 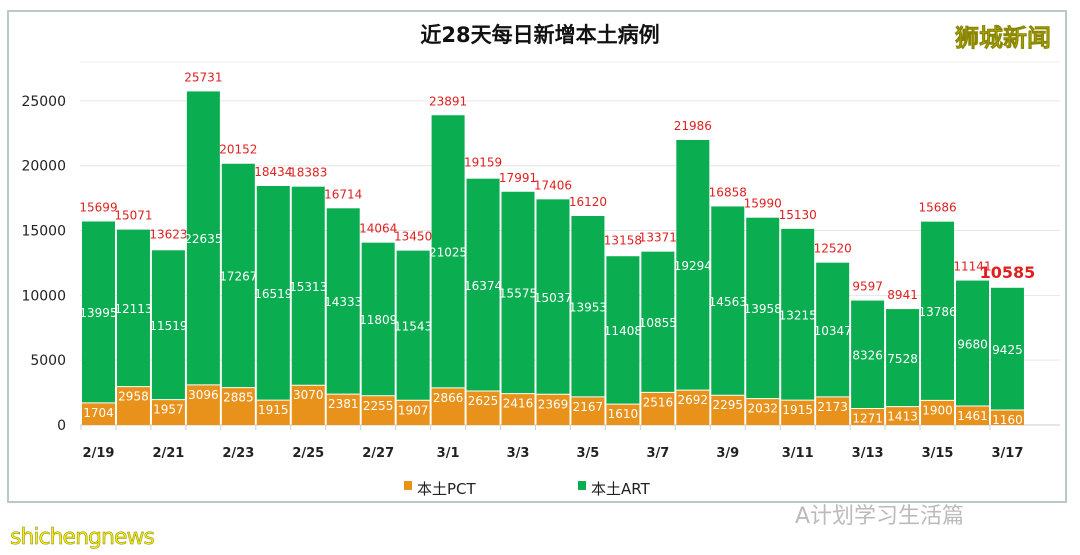 I want to click on pct-value-label: 2255, so click(x=378, y=406).